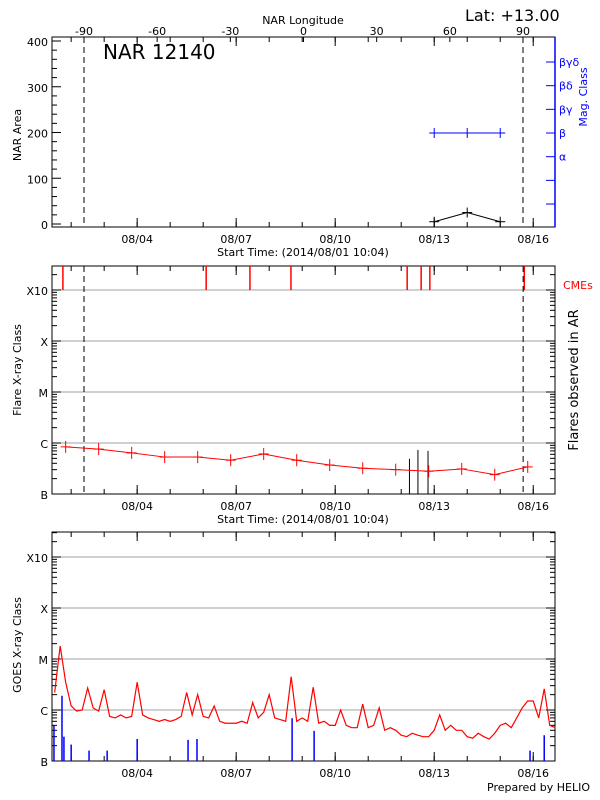 The image size is (600, 800). What do you see at coordinates (44, 609) in the screenshot?
I see `panel3-y-tick-label: X` at bounding box center [44, 609].